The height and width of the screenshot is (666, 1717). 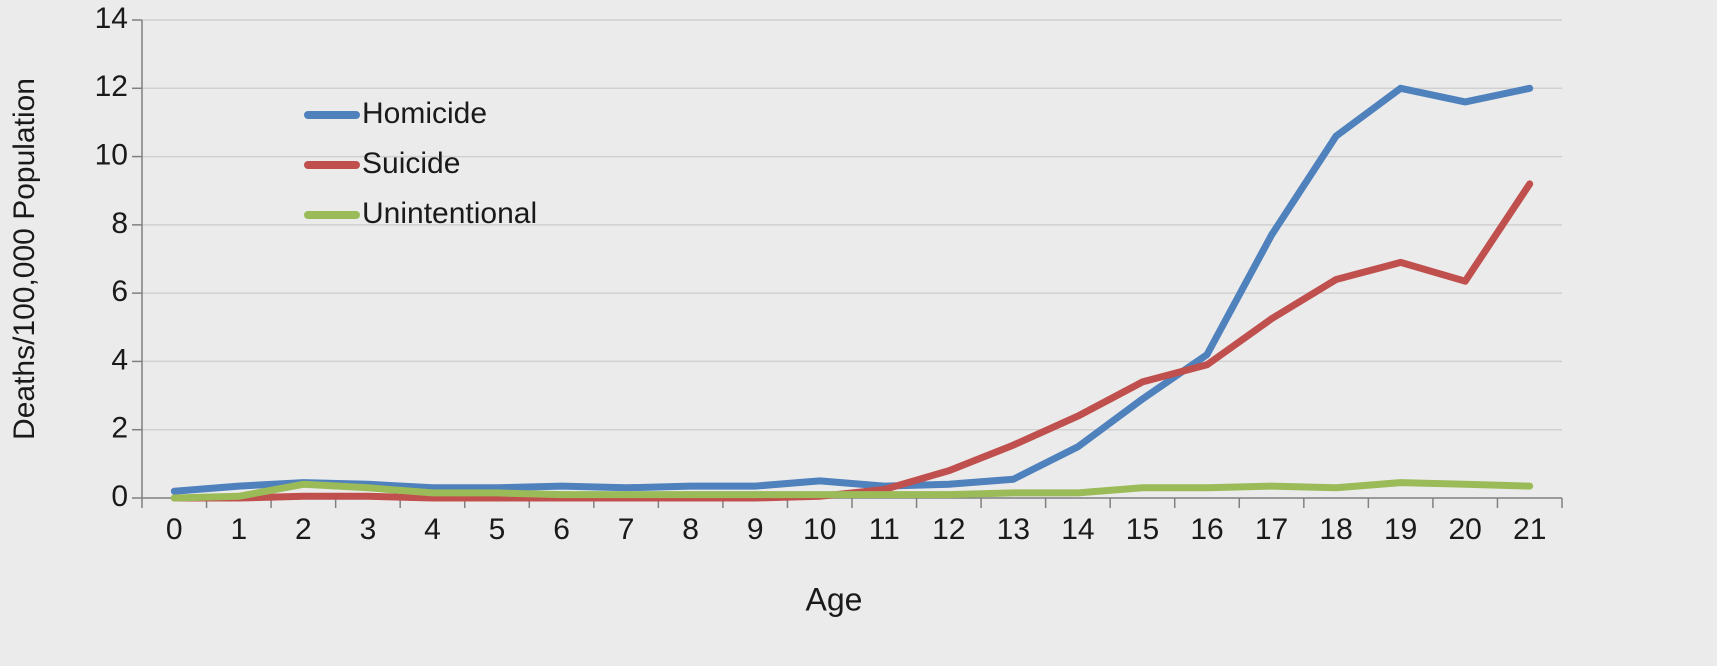 I want to click on y-tick-label: 0, so click(x=119, y=496).